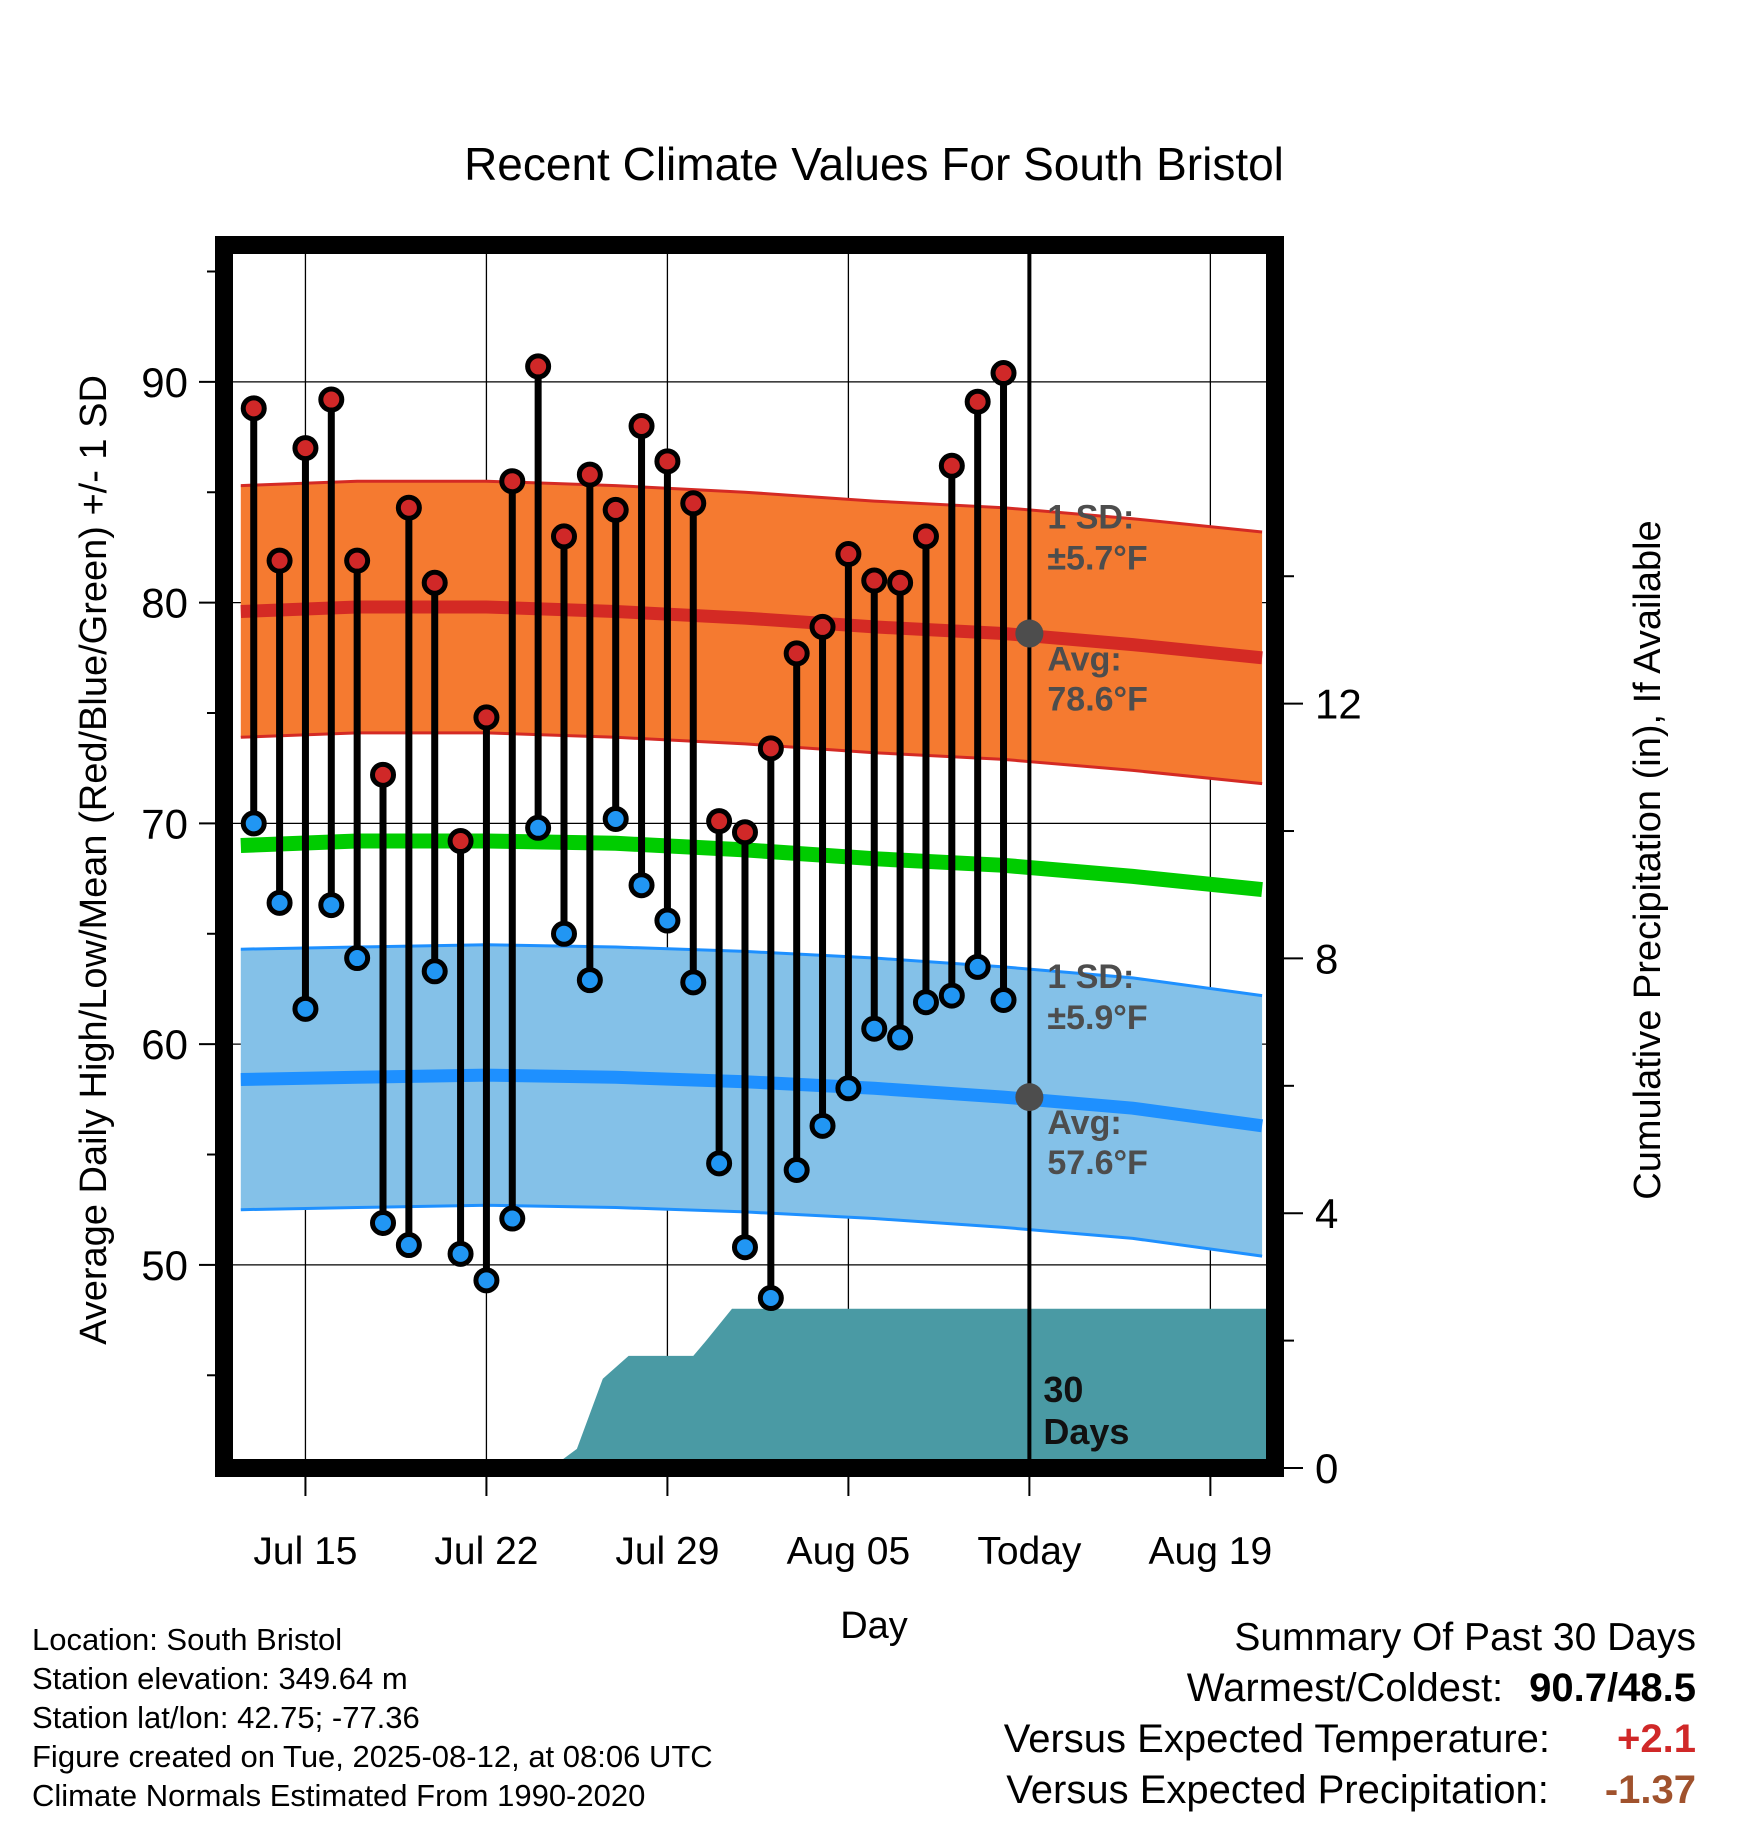  Describe the element at coordinates (1350, 1739) in the screenshot. I see `summary-temp: Versus Expected Temperature: +2.1` at that location.